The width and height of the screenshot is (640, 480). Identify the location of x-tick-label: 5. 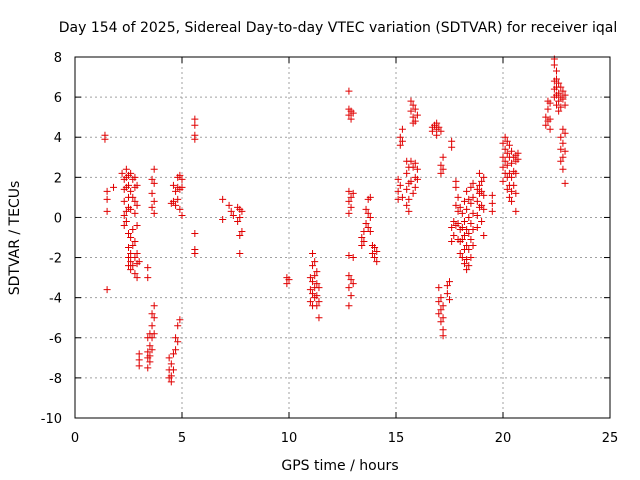
(182, 438).